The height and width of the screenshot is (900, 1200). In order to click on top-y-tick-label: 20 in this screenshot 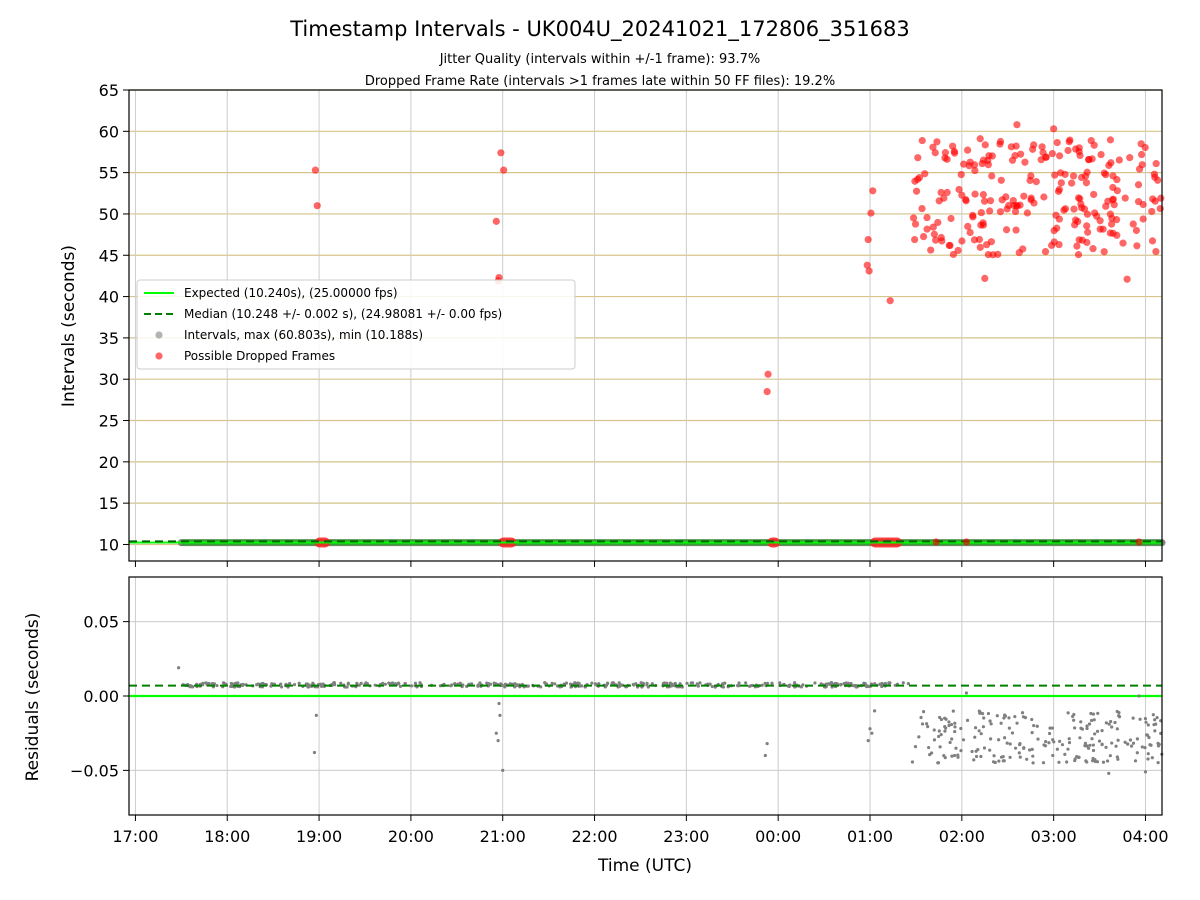, I will do `click(109, 462)`.